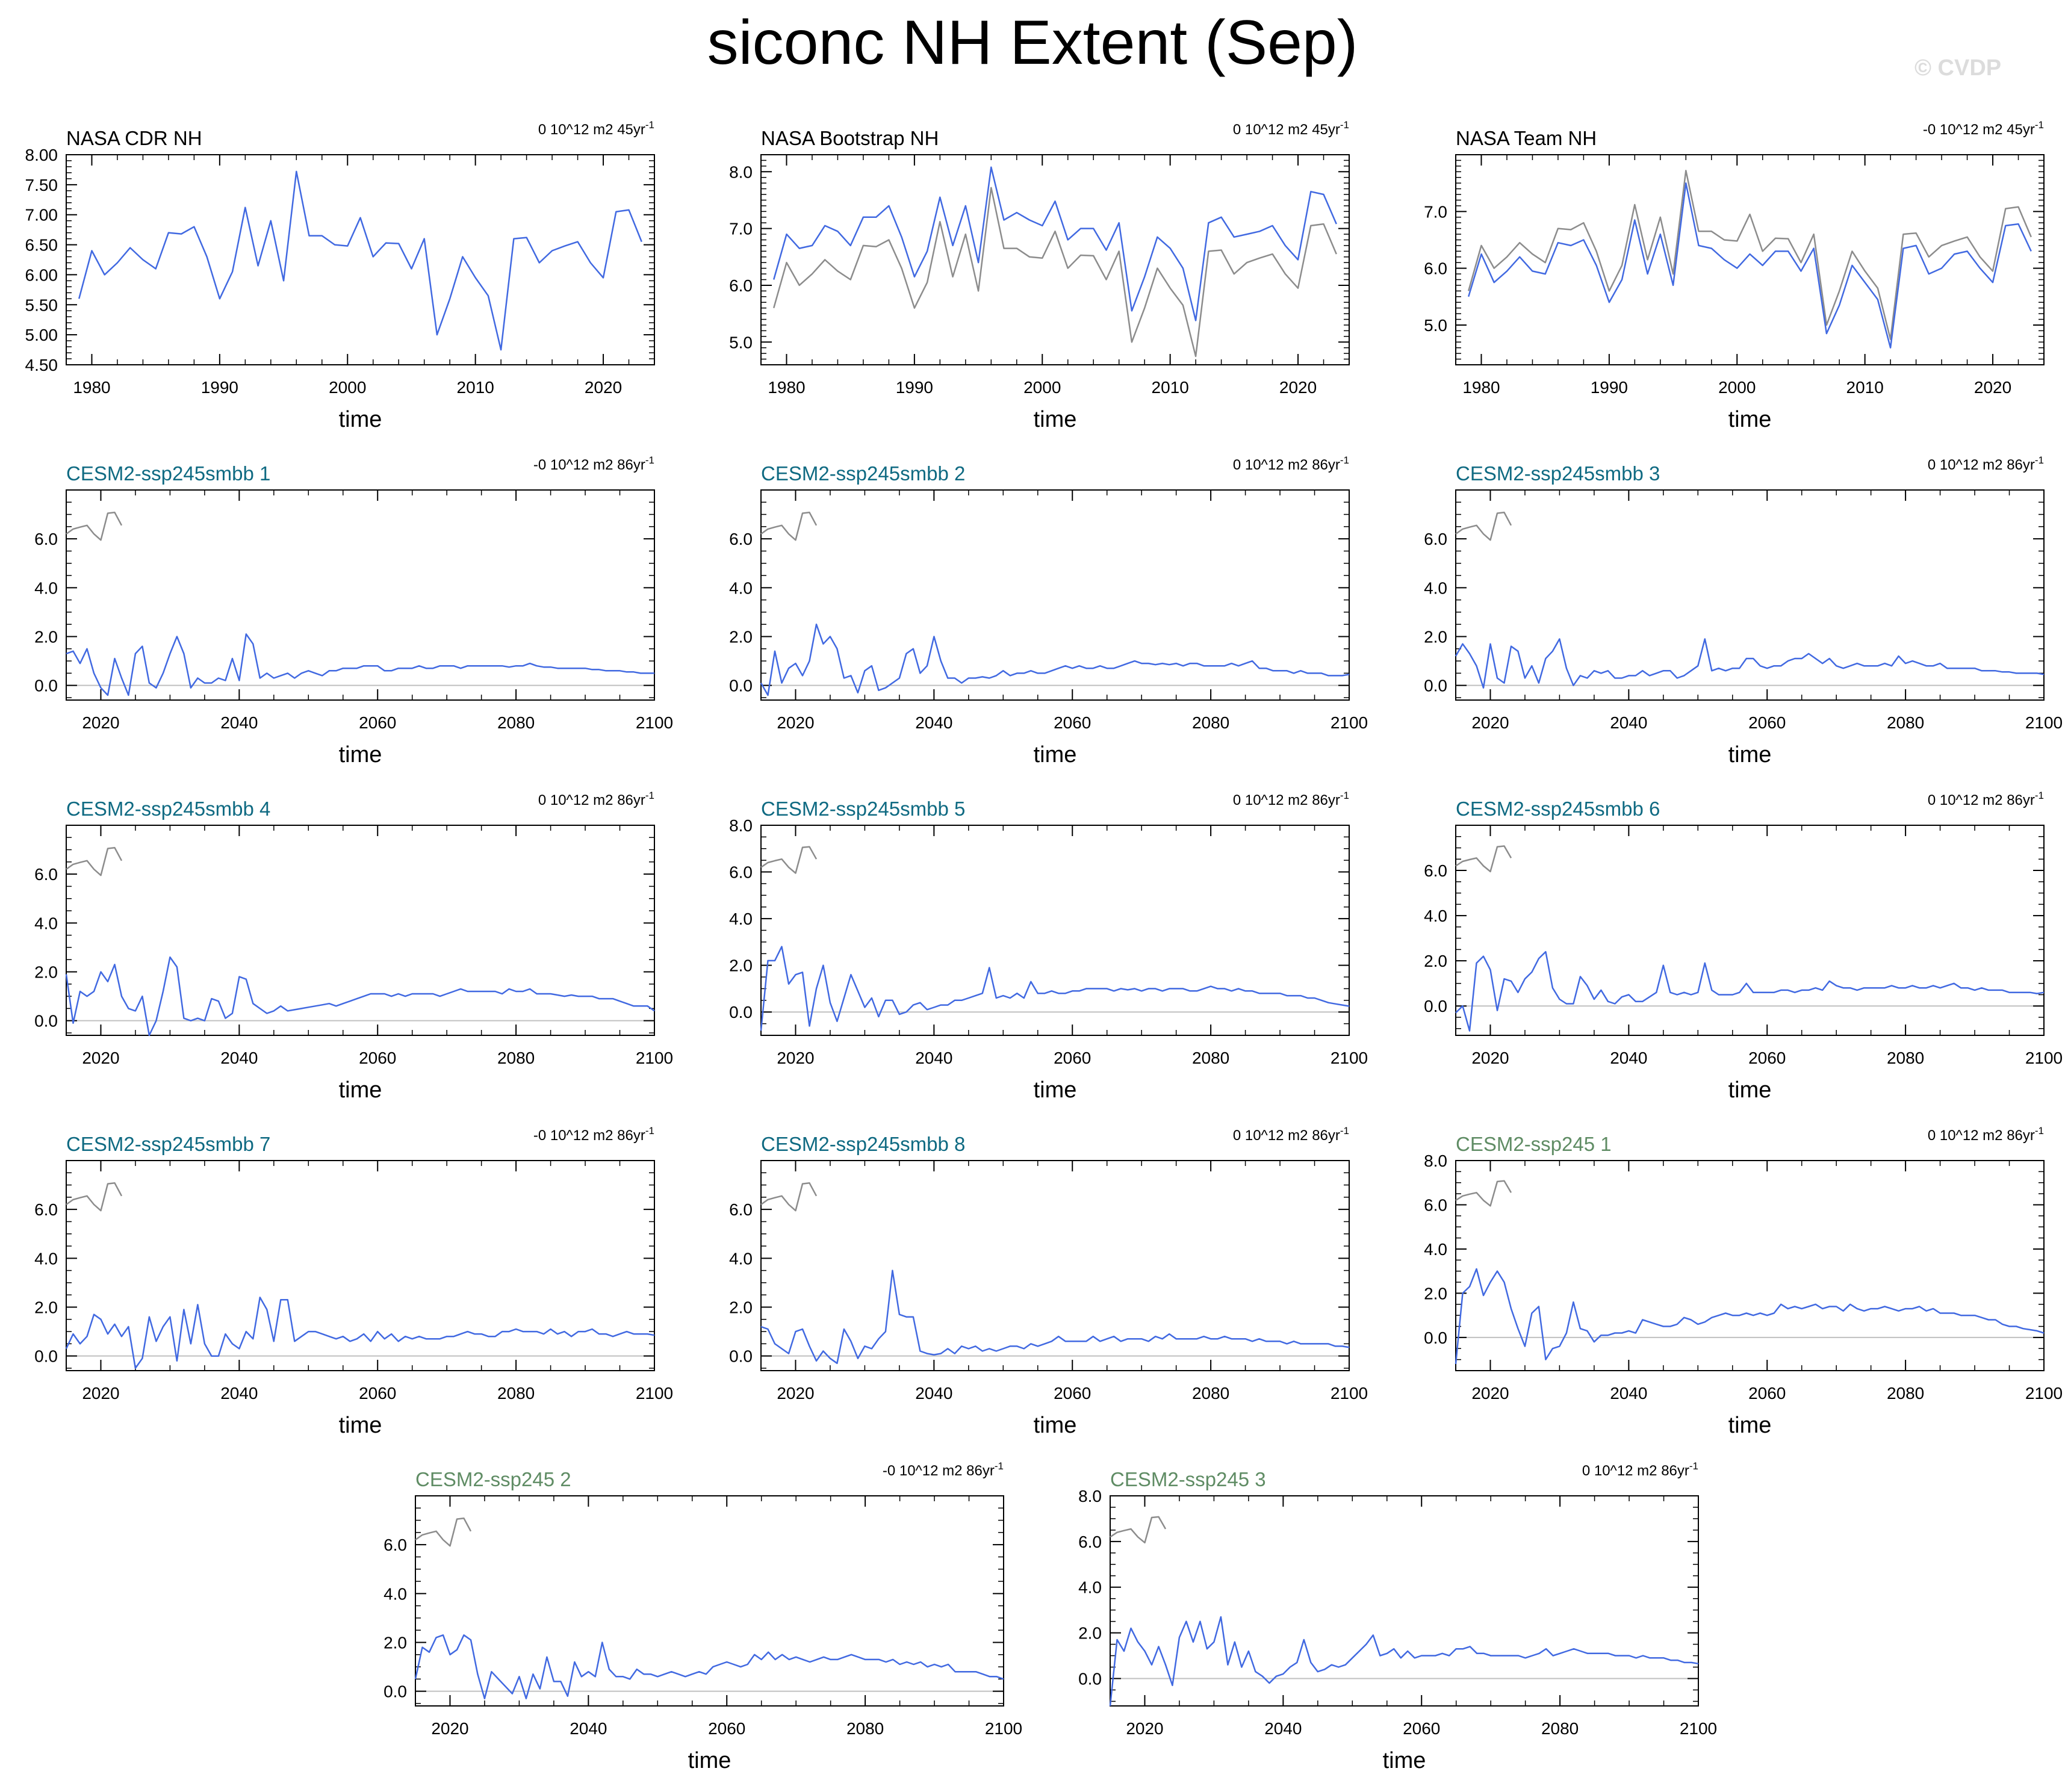 The image size is (2065, 1792). What do you see at coordinates (360, 260) in the screenshot?
I see `series-line-nasa-cdr-nh` at bounding box center [360, 260].